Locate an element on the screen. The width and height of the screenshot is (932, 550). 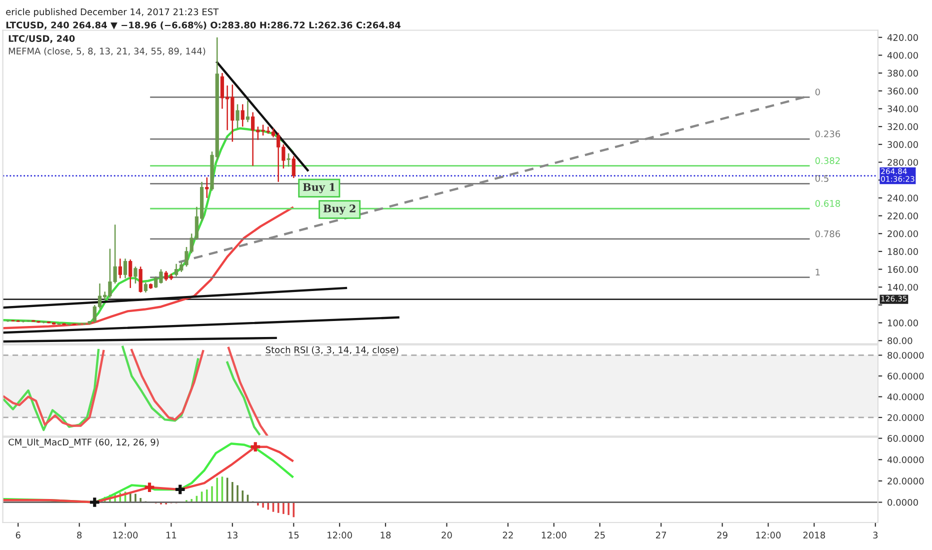
text: ericle published December 14, 2017 21:23 EST is located at coordinates (112, 12).